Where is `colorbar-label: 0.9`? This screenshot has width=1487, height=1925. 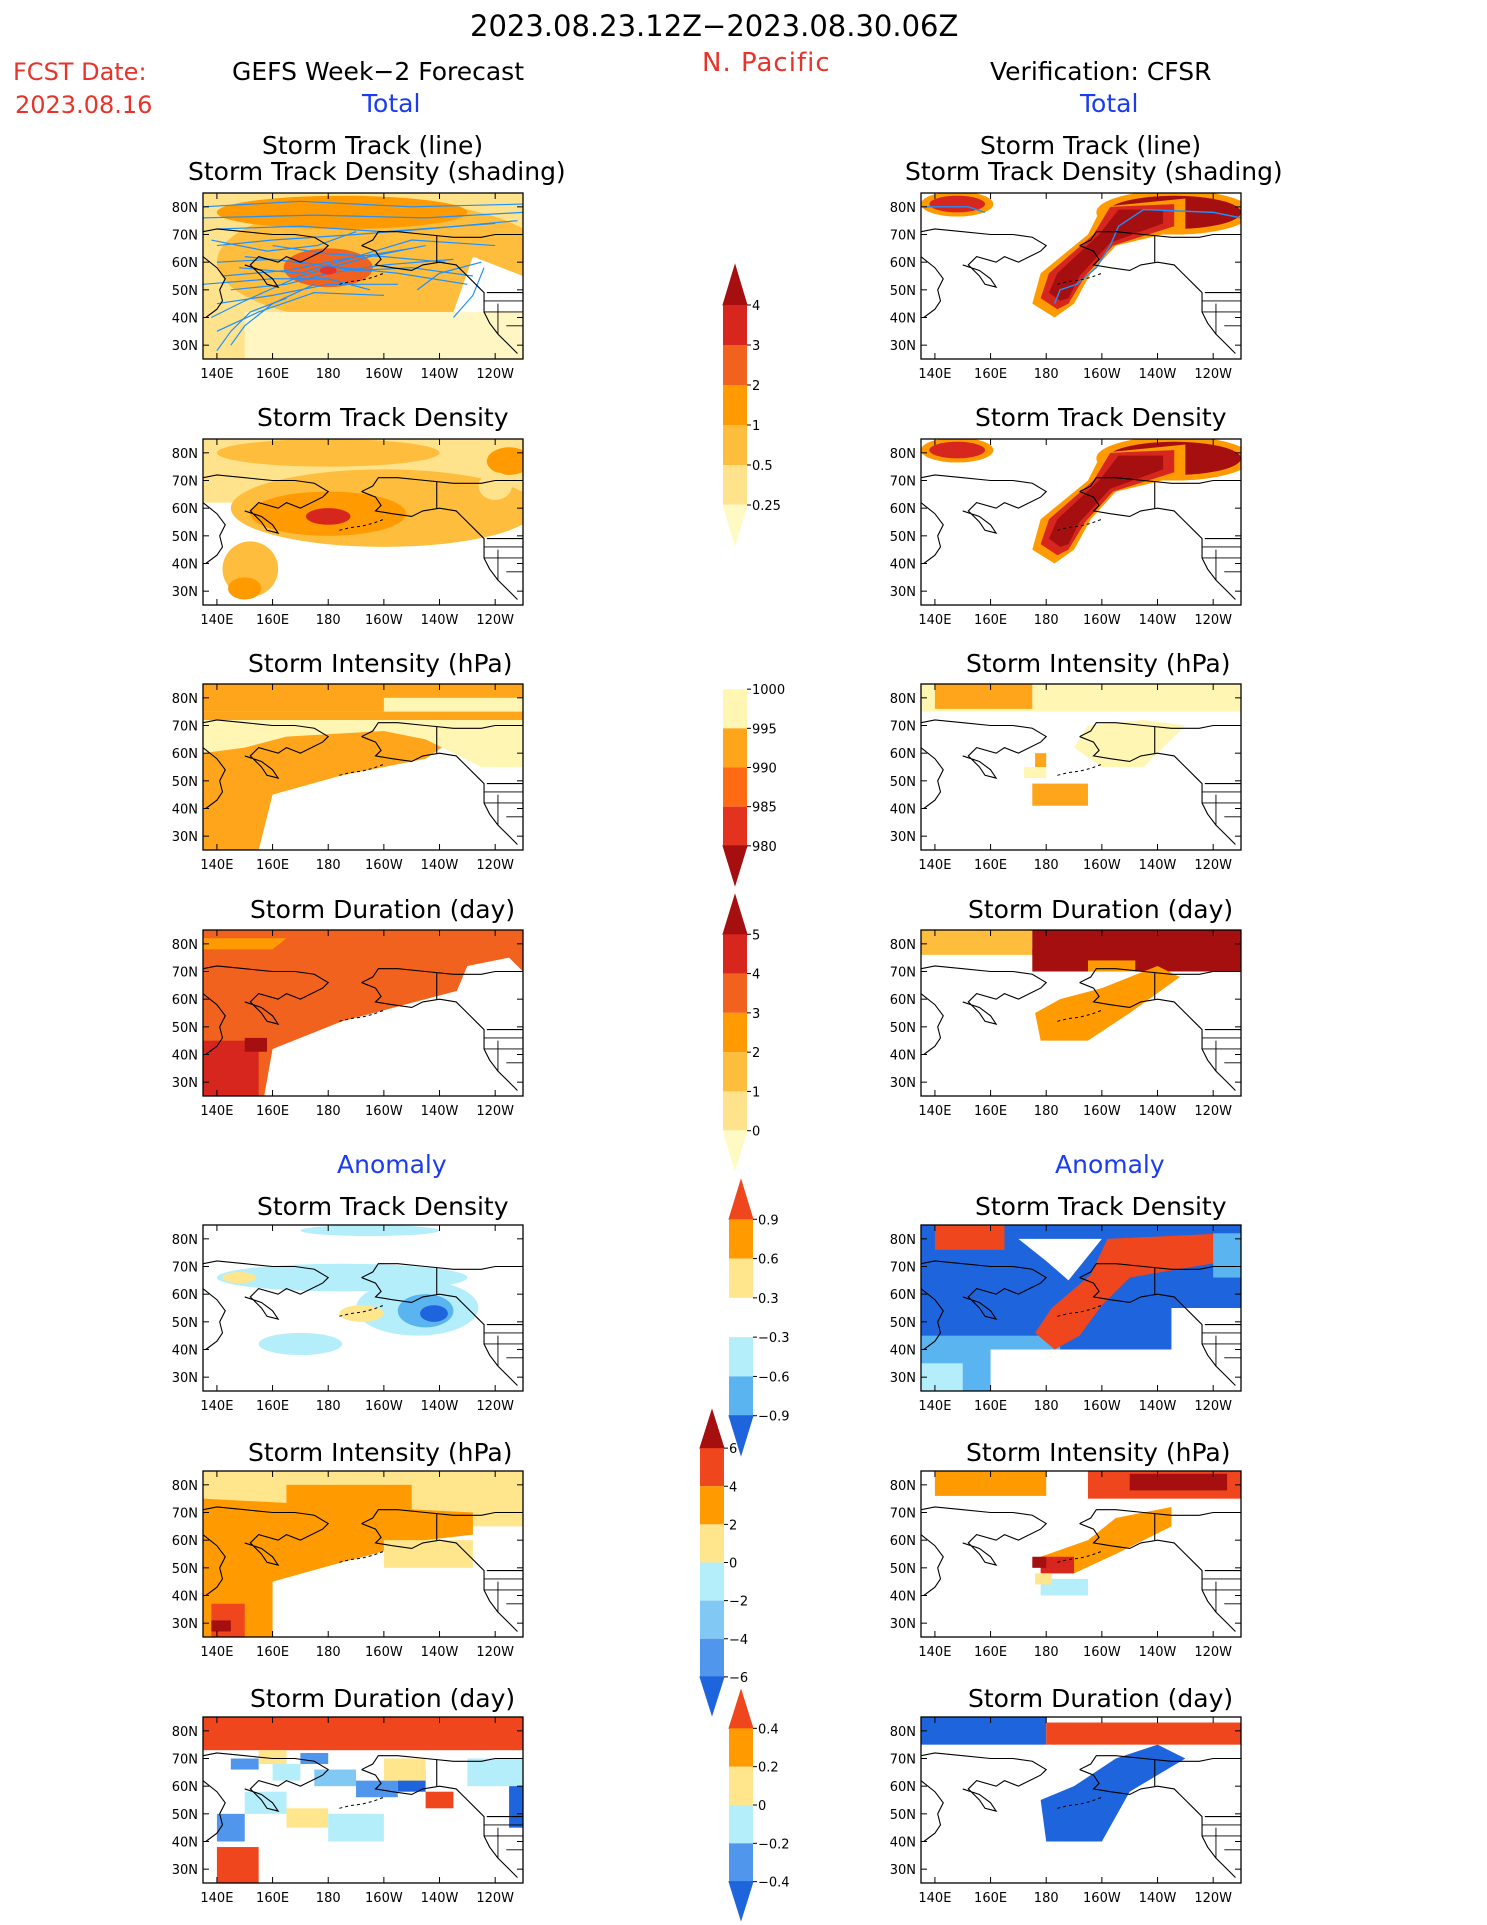
colorbar-label: 0.9 is located at coordinates (768, 1220).